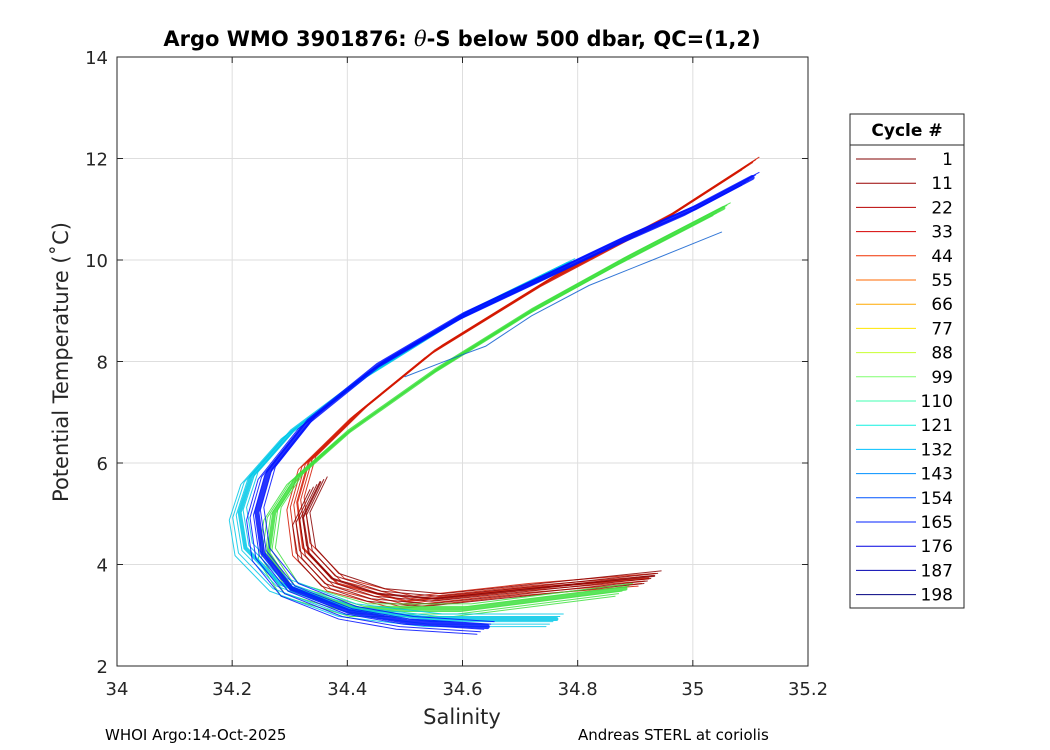 The height and width of the screenshot is (750, 1050). I want to click on y-tick-label: 2, so click(102, 667).